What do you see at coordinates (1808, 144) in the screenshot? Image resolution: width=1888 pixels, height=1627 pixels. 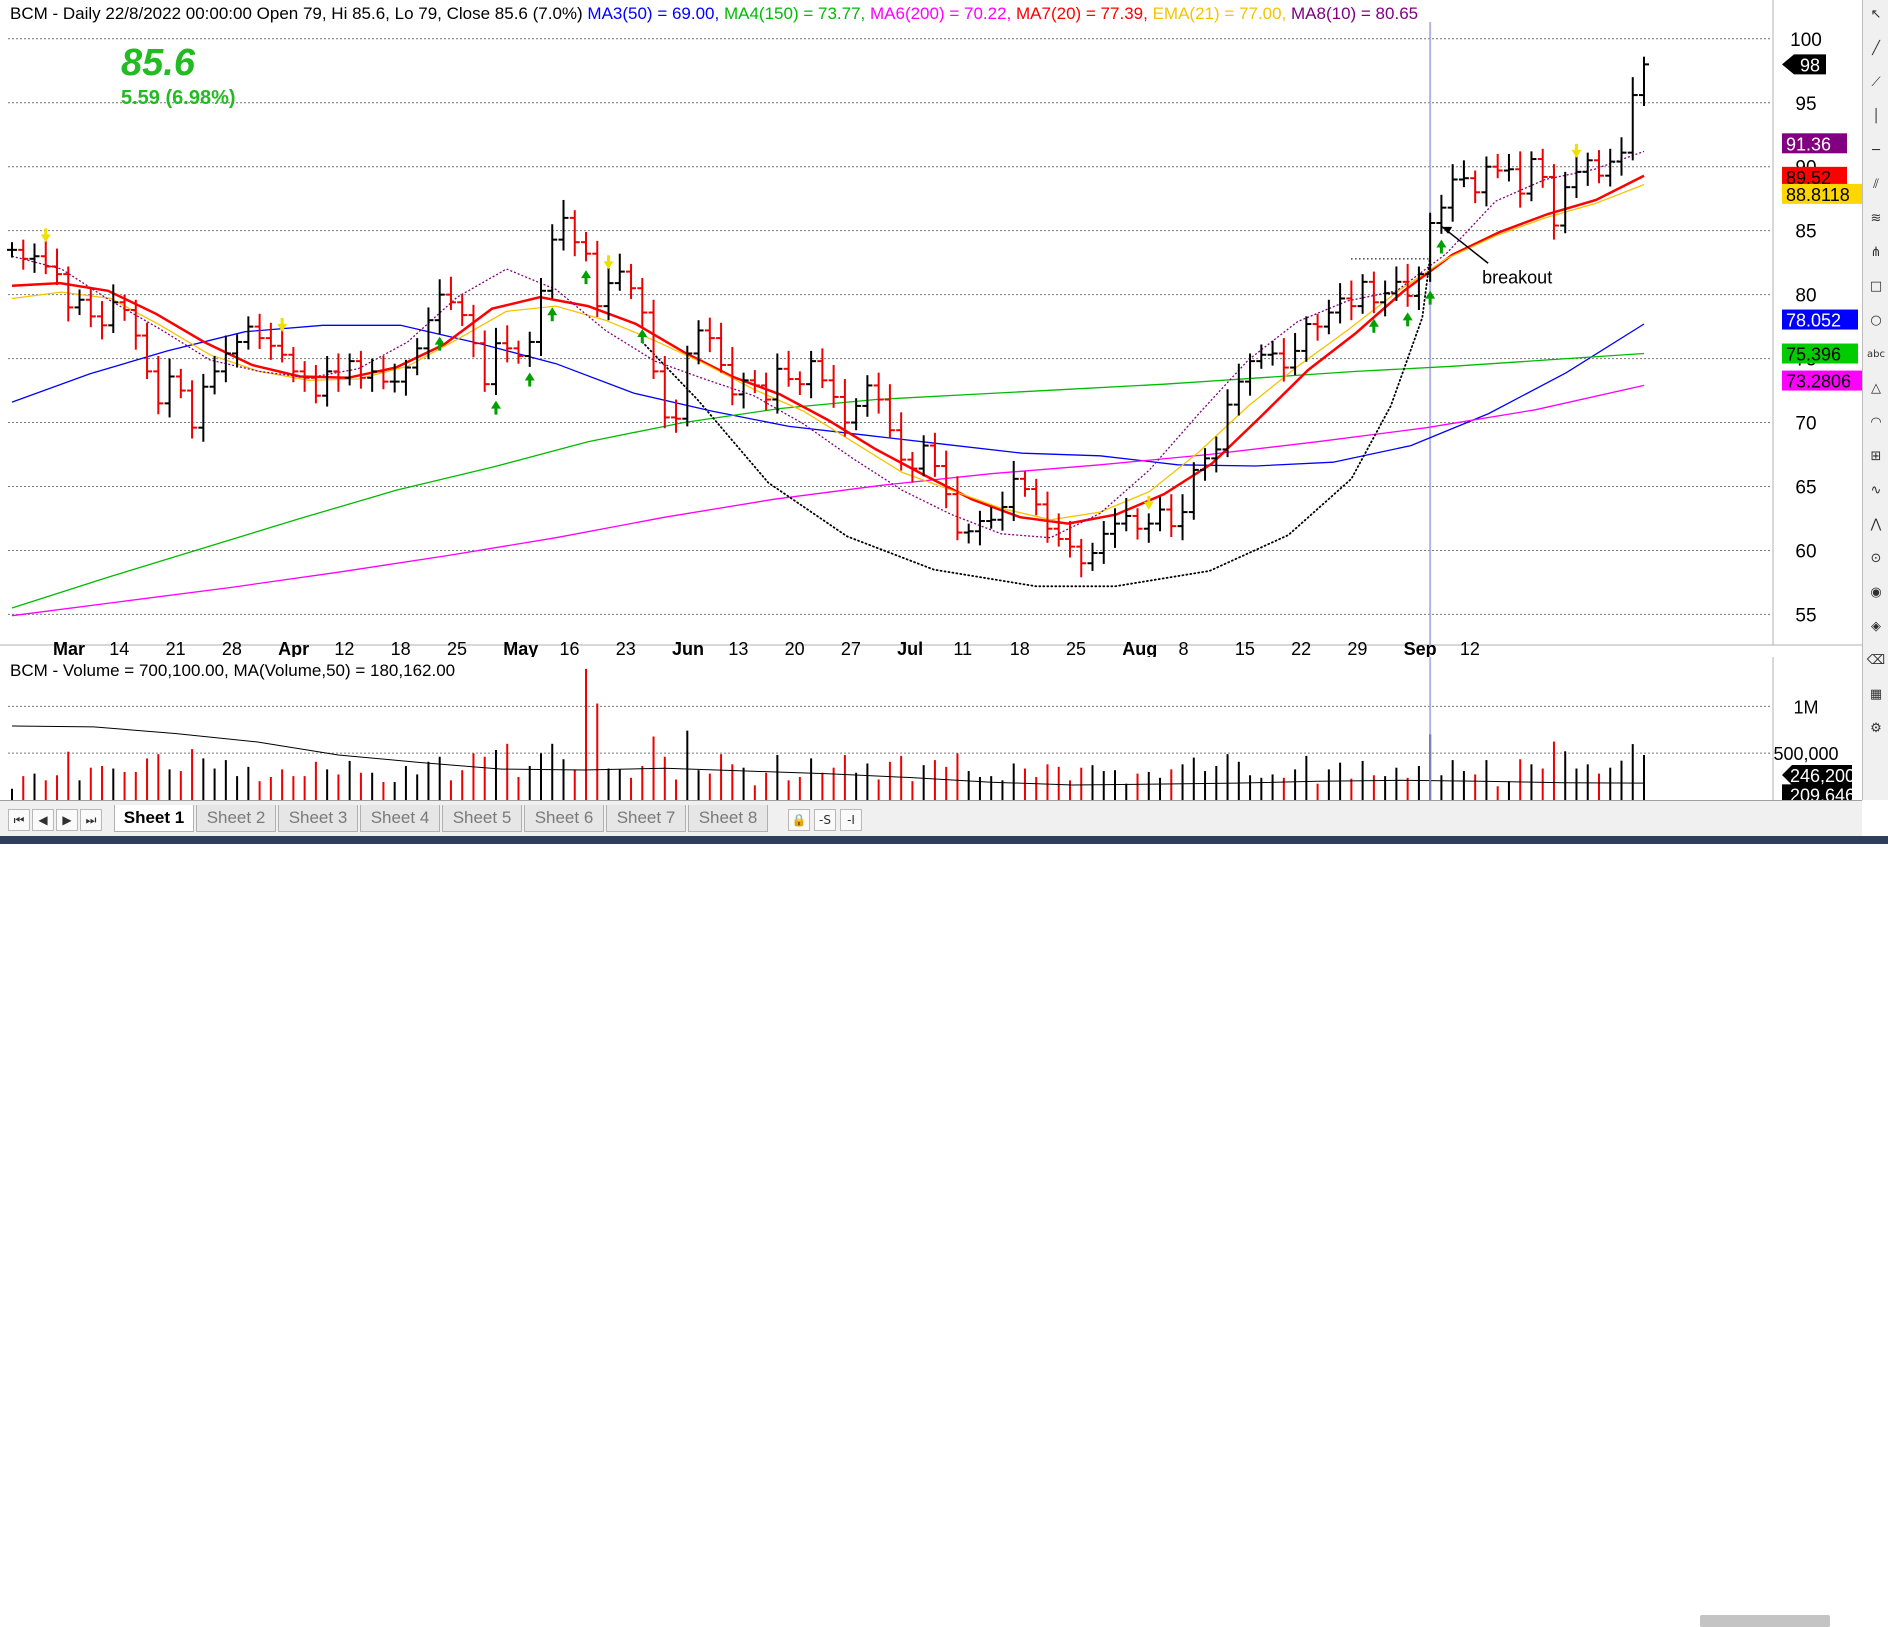 I see `price-tag-label: 91.36` at bounding box center [1808, 144].